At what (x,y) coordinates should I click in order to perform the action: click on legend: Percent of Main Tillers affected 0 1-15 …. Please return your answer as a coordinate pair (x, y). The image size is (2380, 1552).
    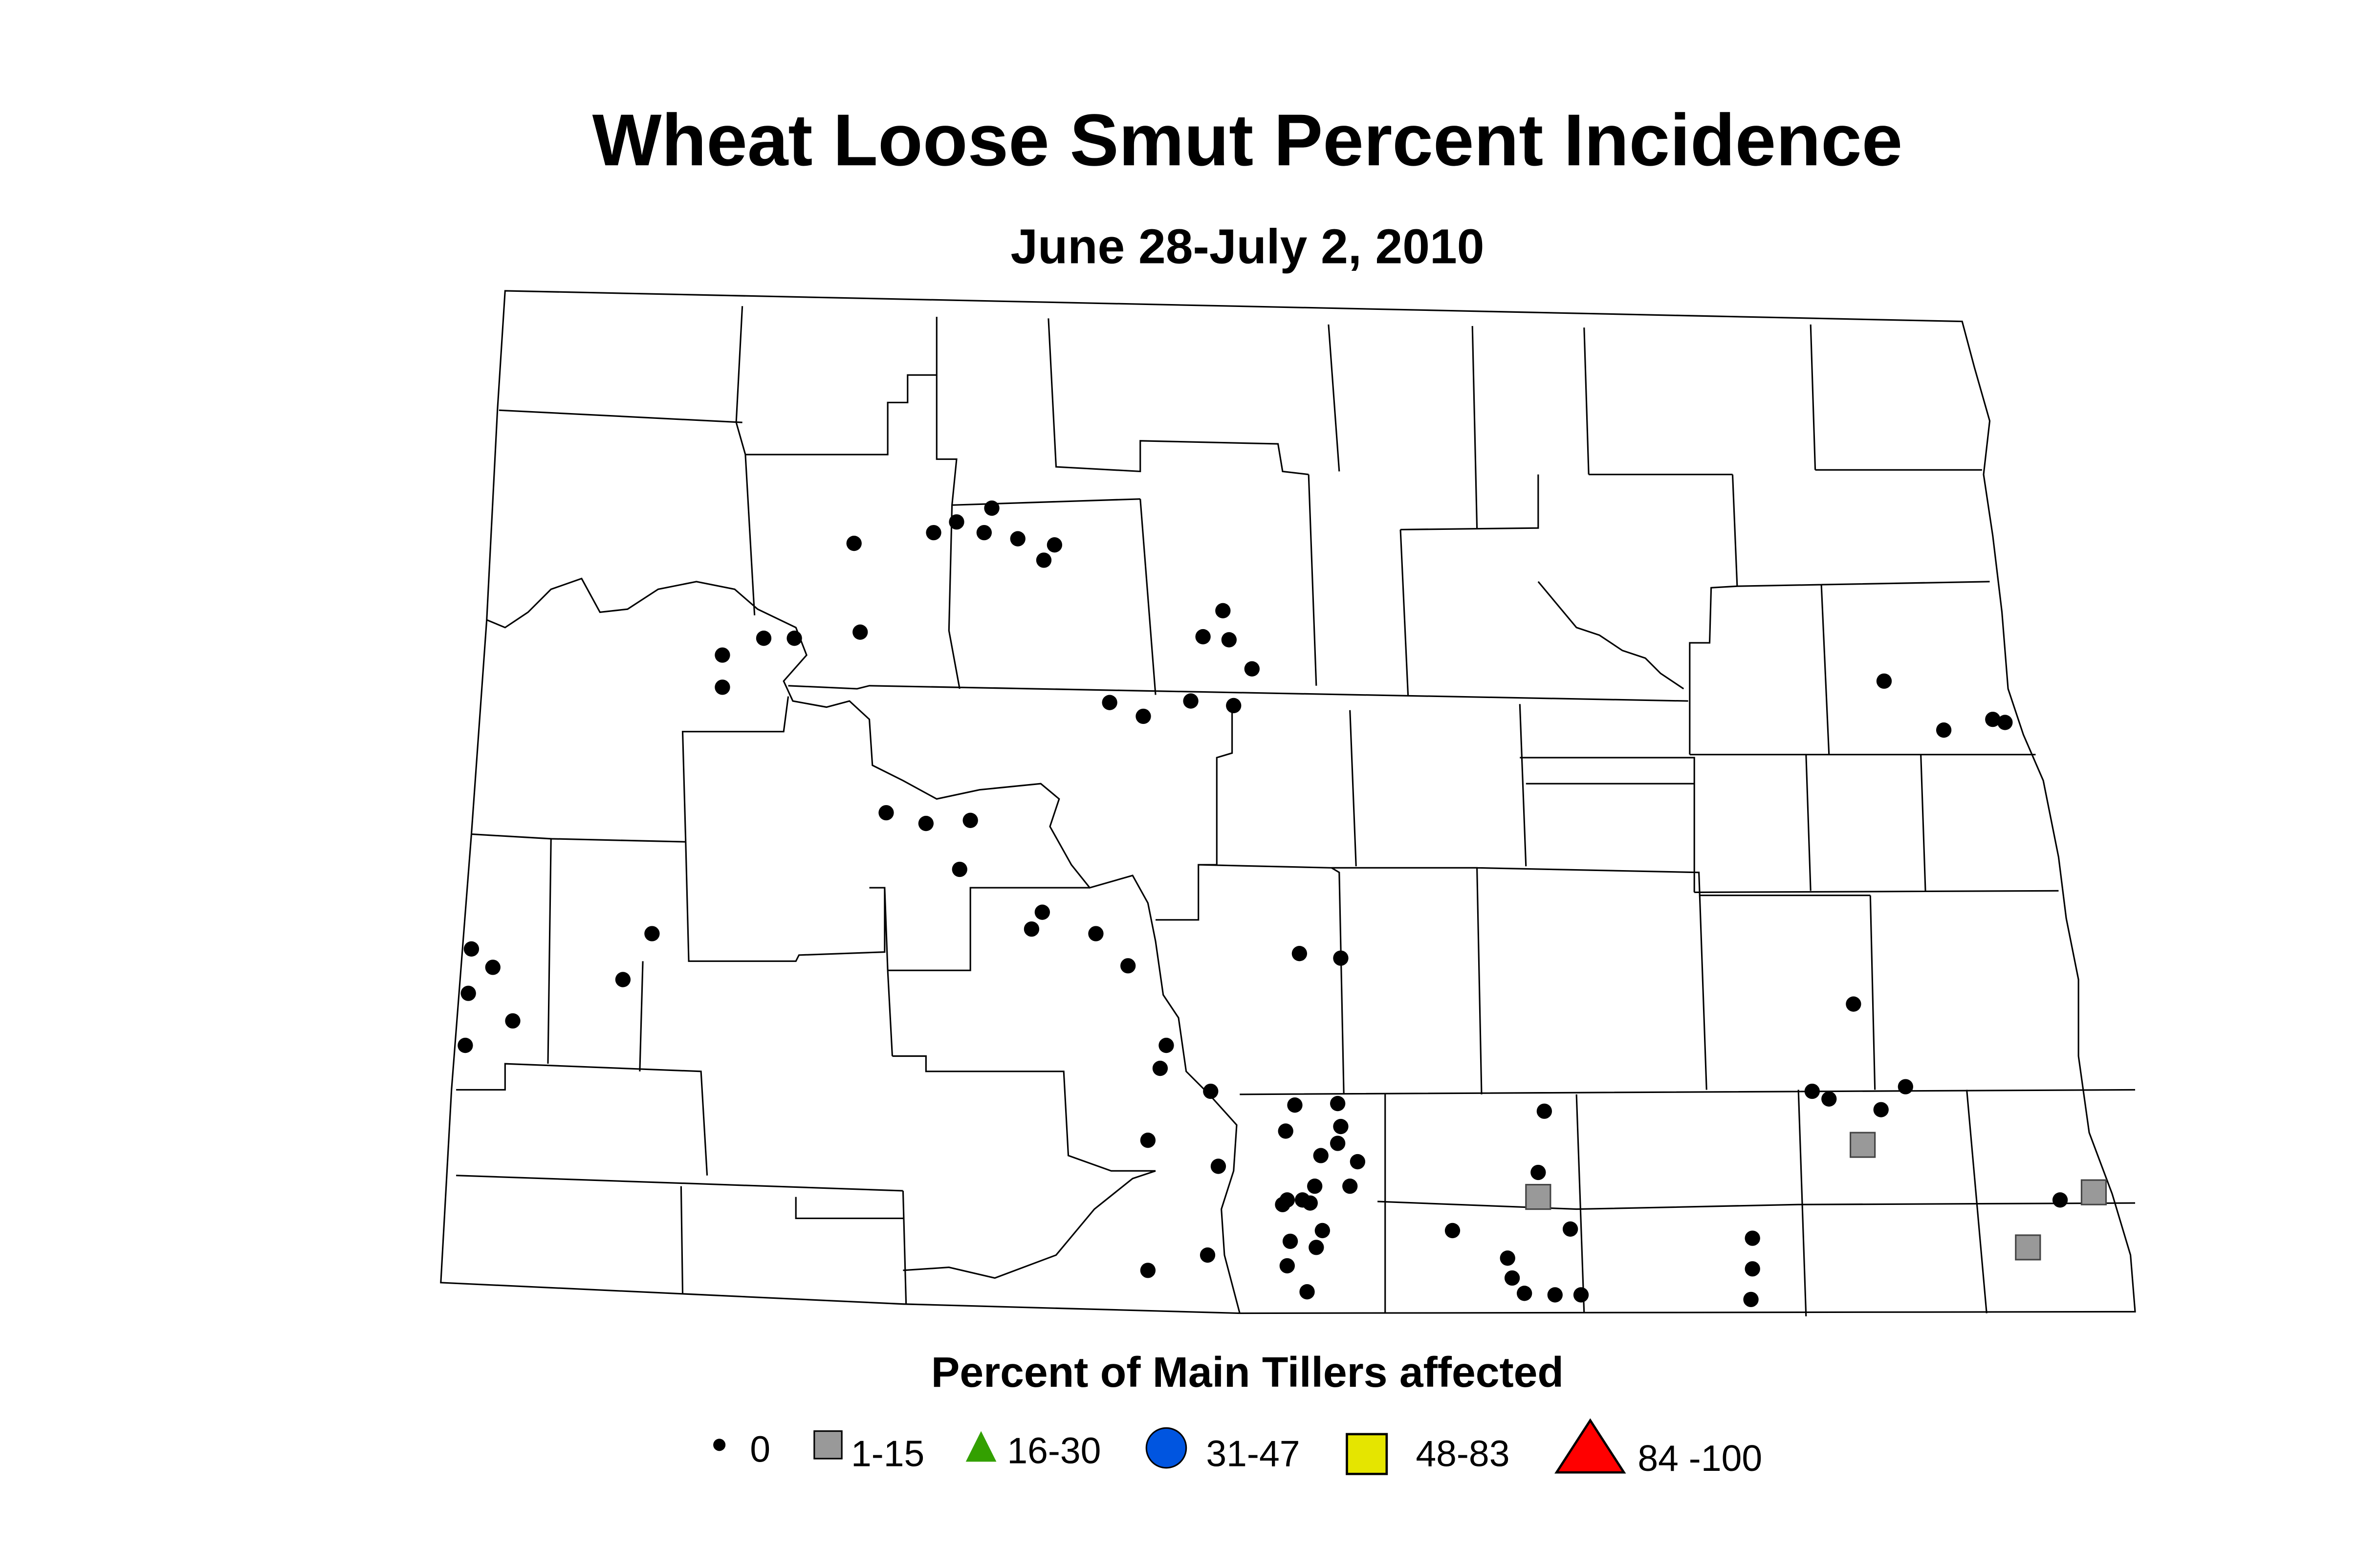
    Looking at the image, I should click on (1237, 1414).